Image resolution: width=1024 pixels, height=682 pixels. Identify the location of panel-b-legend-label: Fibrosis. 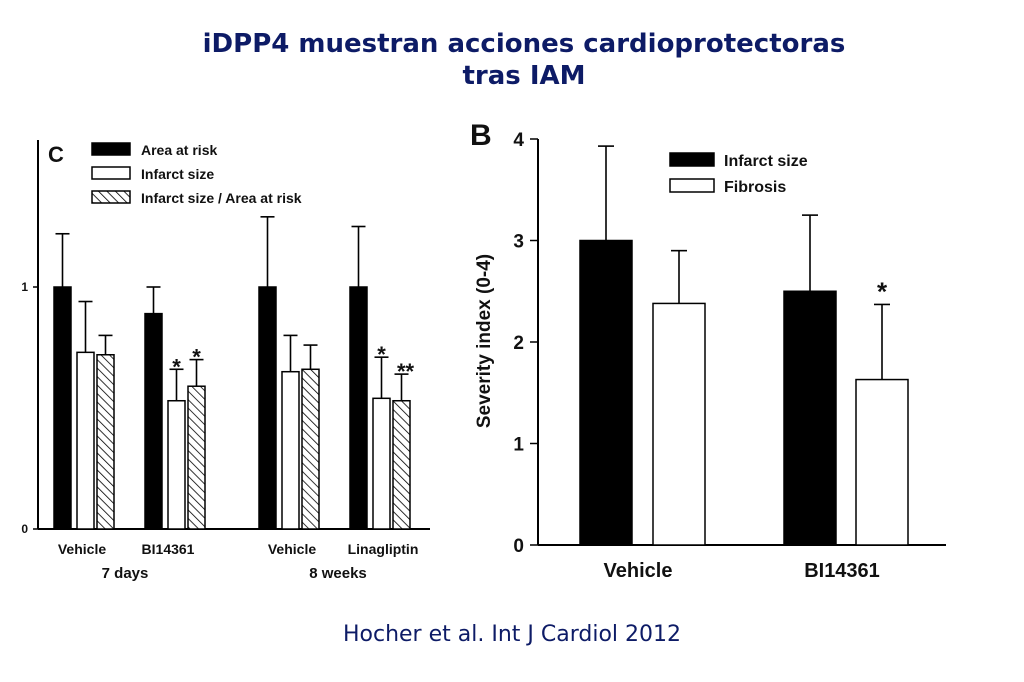
(755, 187).